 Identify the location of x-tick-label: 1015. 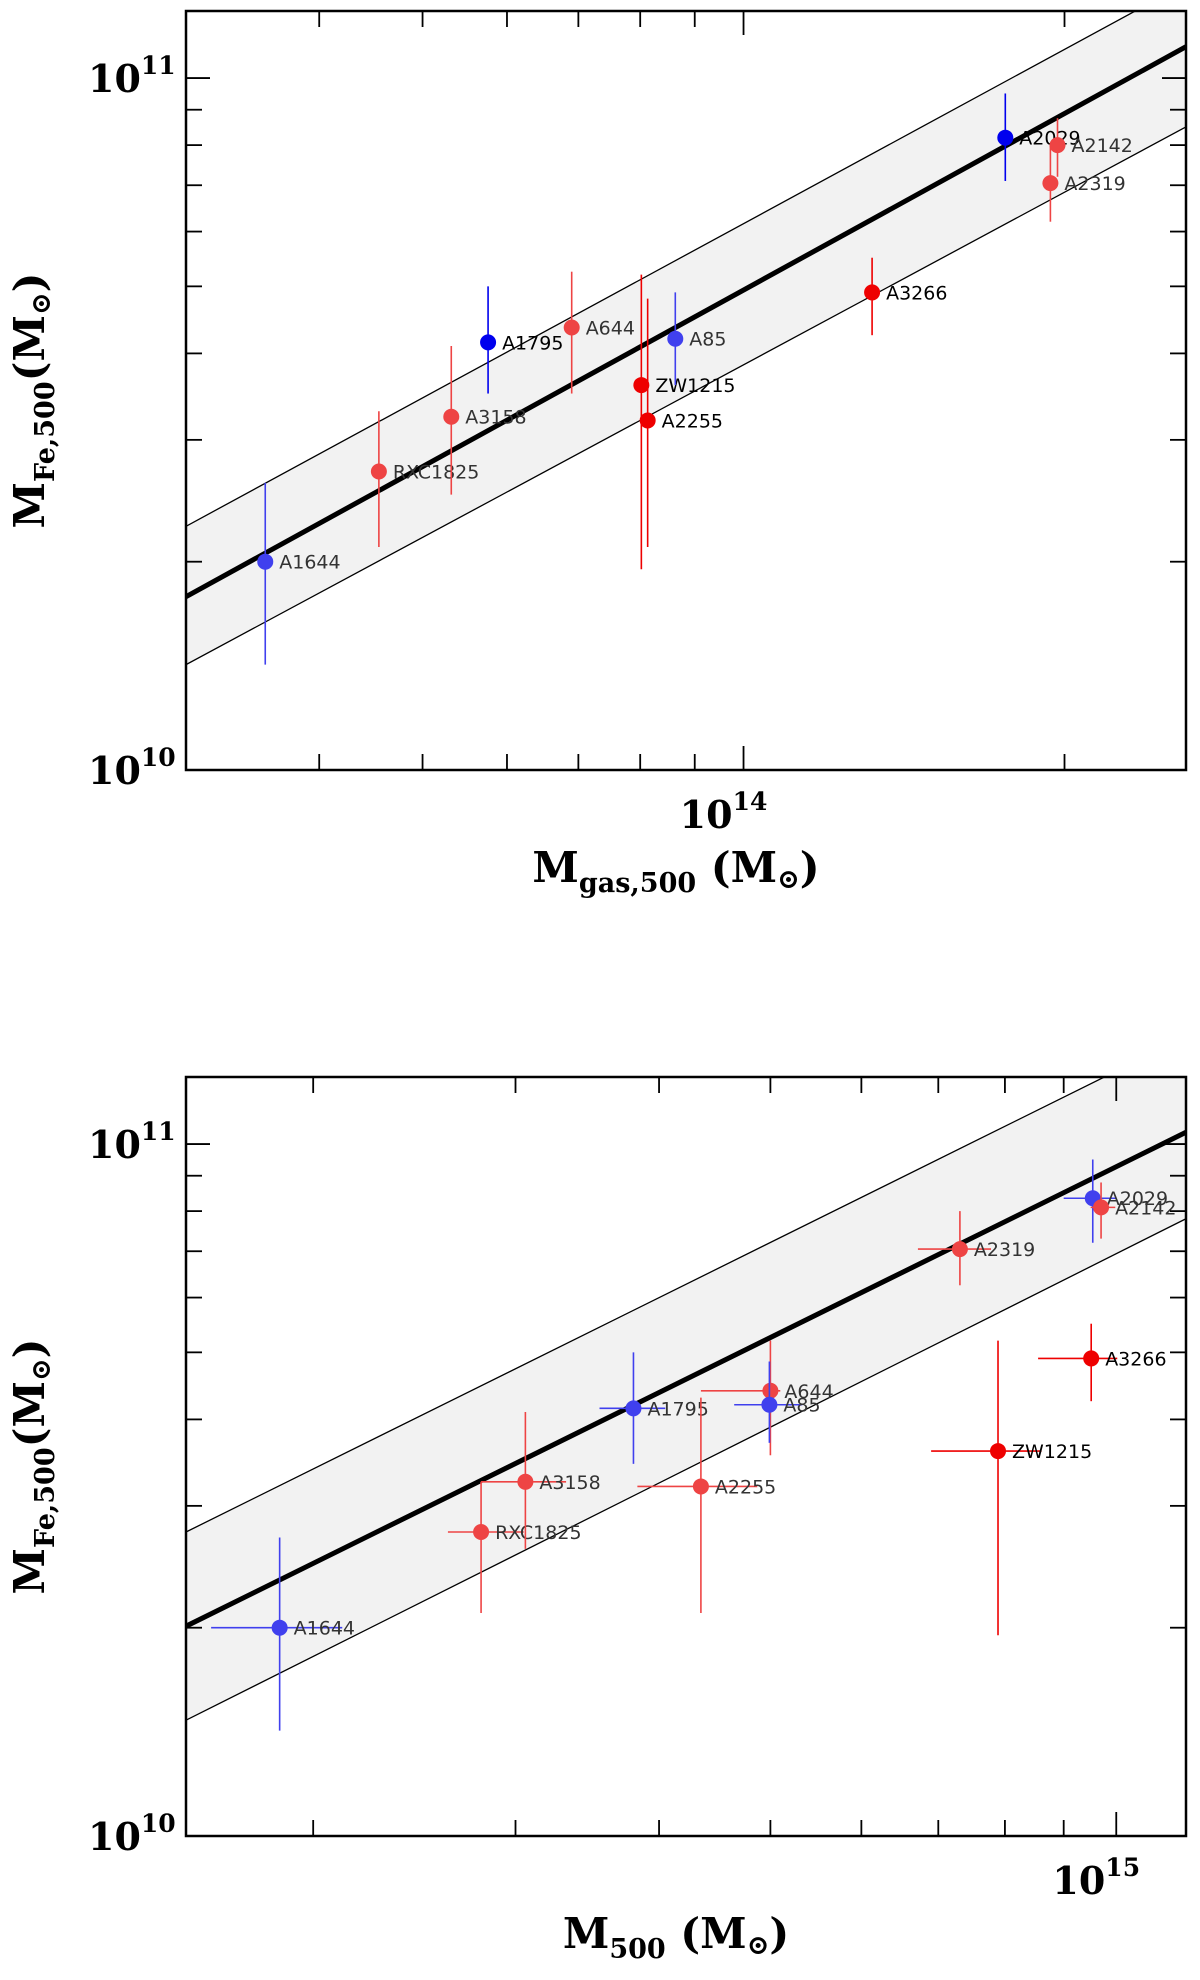
(1096, 1878).